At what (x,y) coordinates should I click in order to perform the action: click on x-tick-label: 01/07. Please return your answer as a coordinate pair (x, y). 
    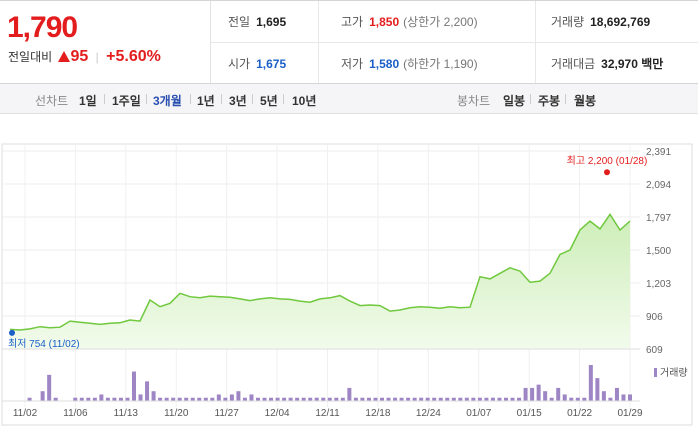
    Looking at the image, I should click on (478, 413).